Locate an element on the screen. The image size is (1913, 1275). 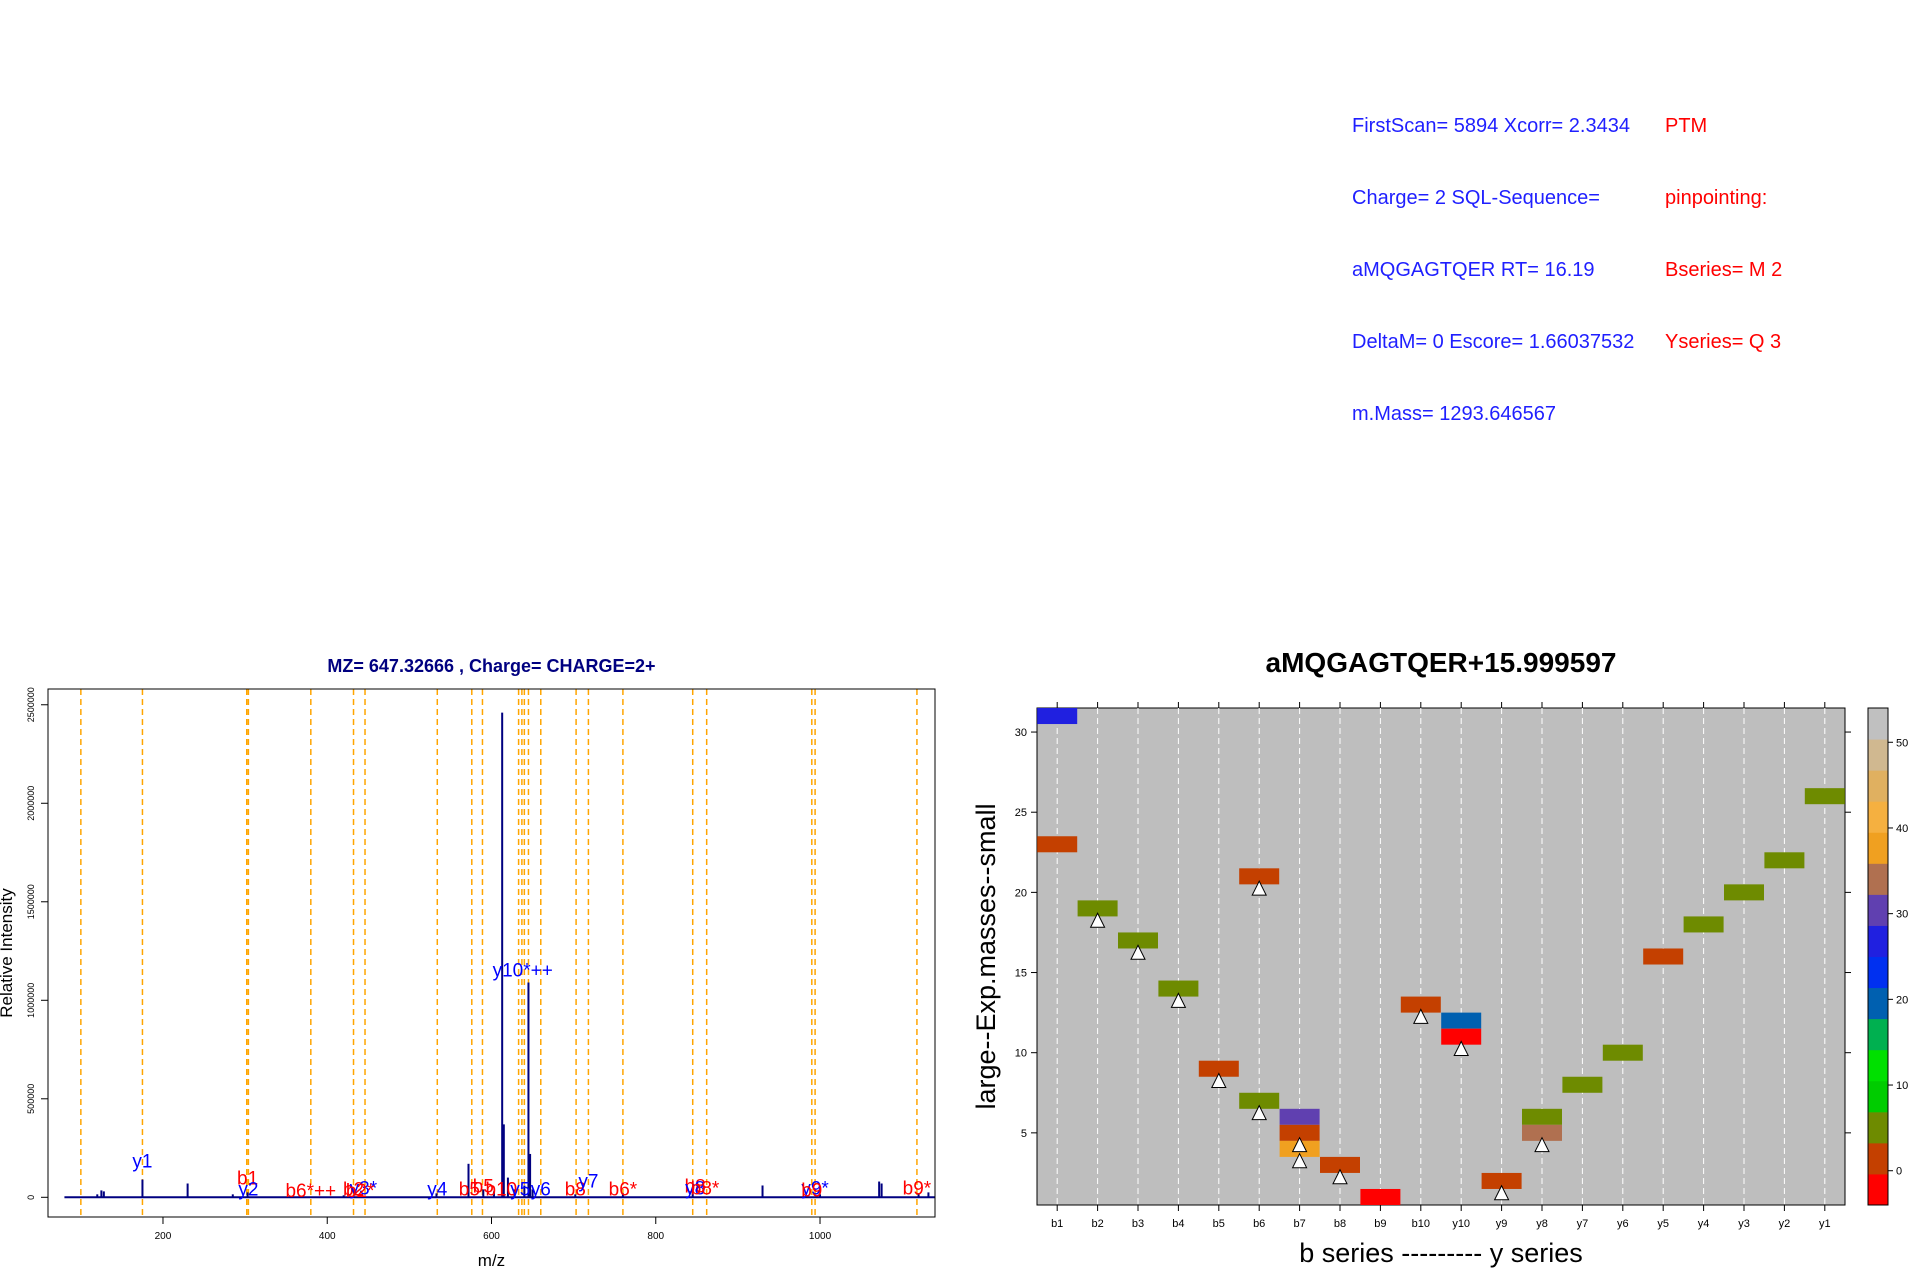
x-tick-label: b6 is located at coordinates (1259, 1224).